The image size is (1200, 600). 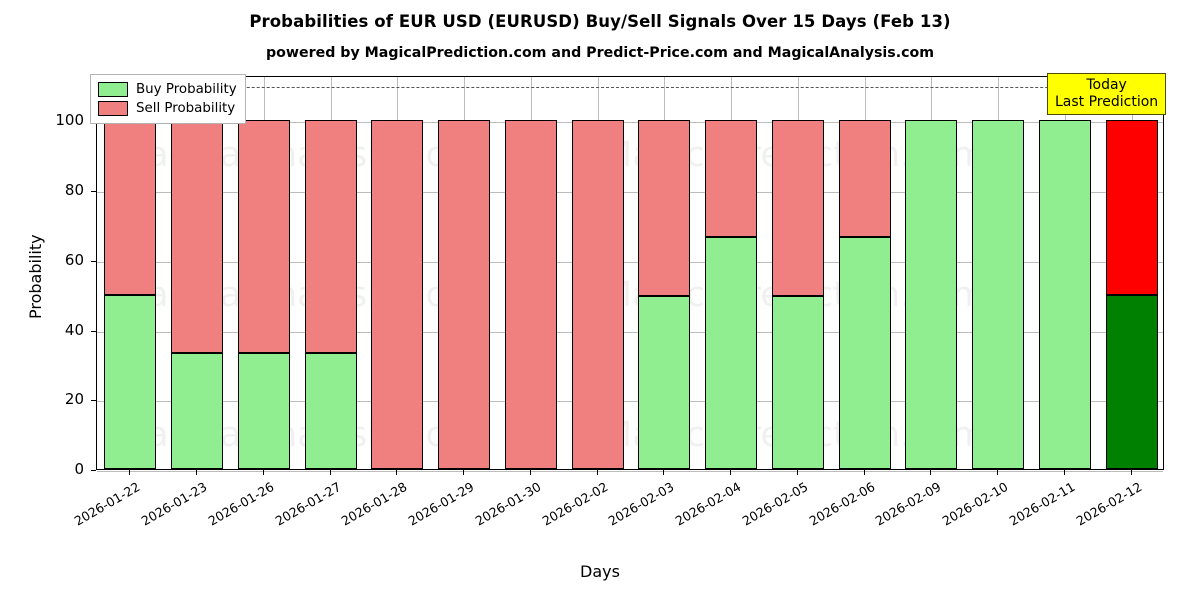 I want to click on today-annotation: Today Last Prediction, so click(x=1107, y=94).